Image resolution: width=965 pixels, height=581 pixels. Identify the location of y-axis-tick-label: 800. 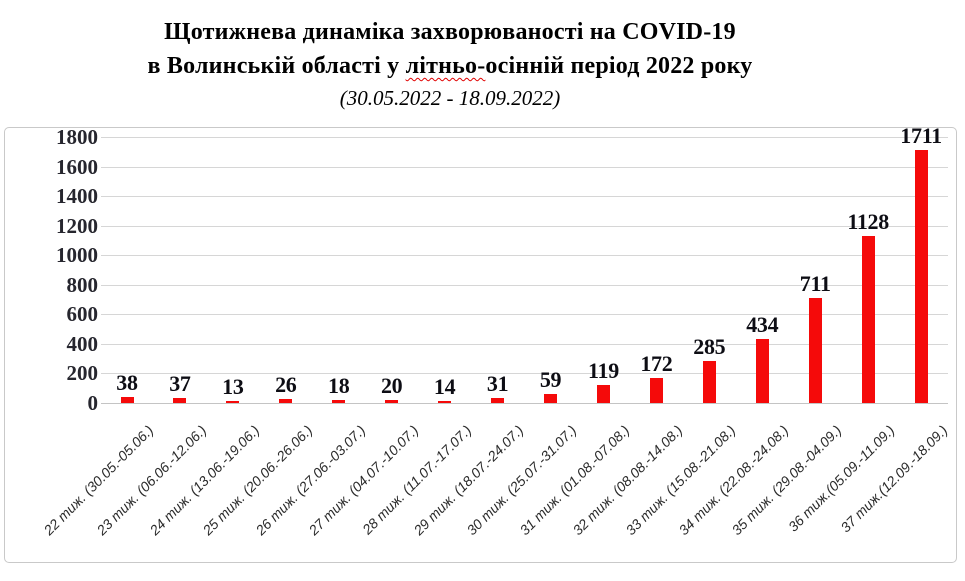
(82, 284).